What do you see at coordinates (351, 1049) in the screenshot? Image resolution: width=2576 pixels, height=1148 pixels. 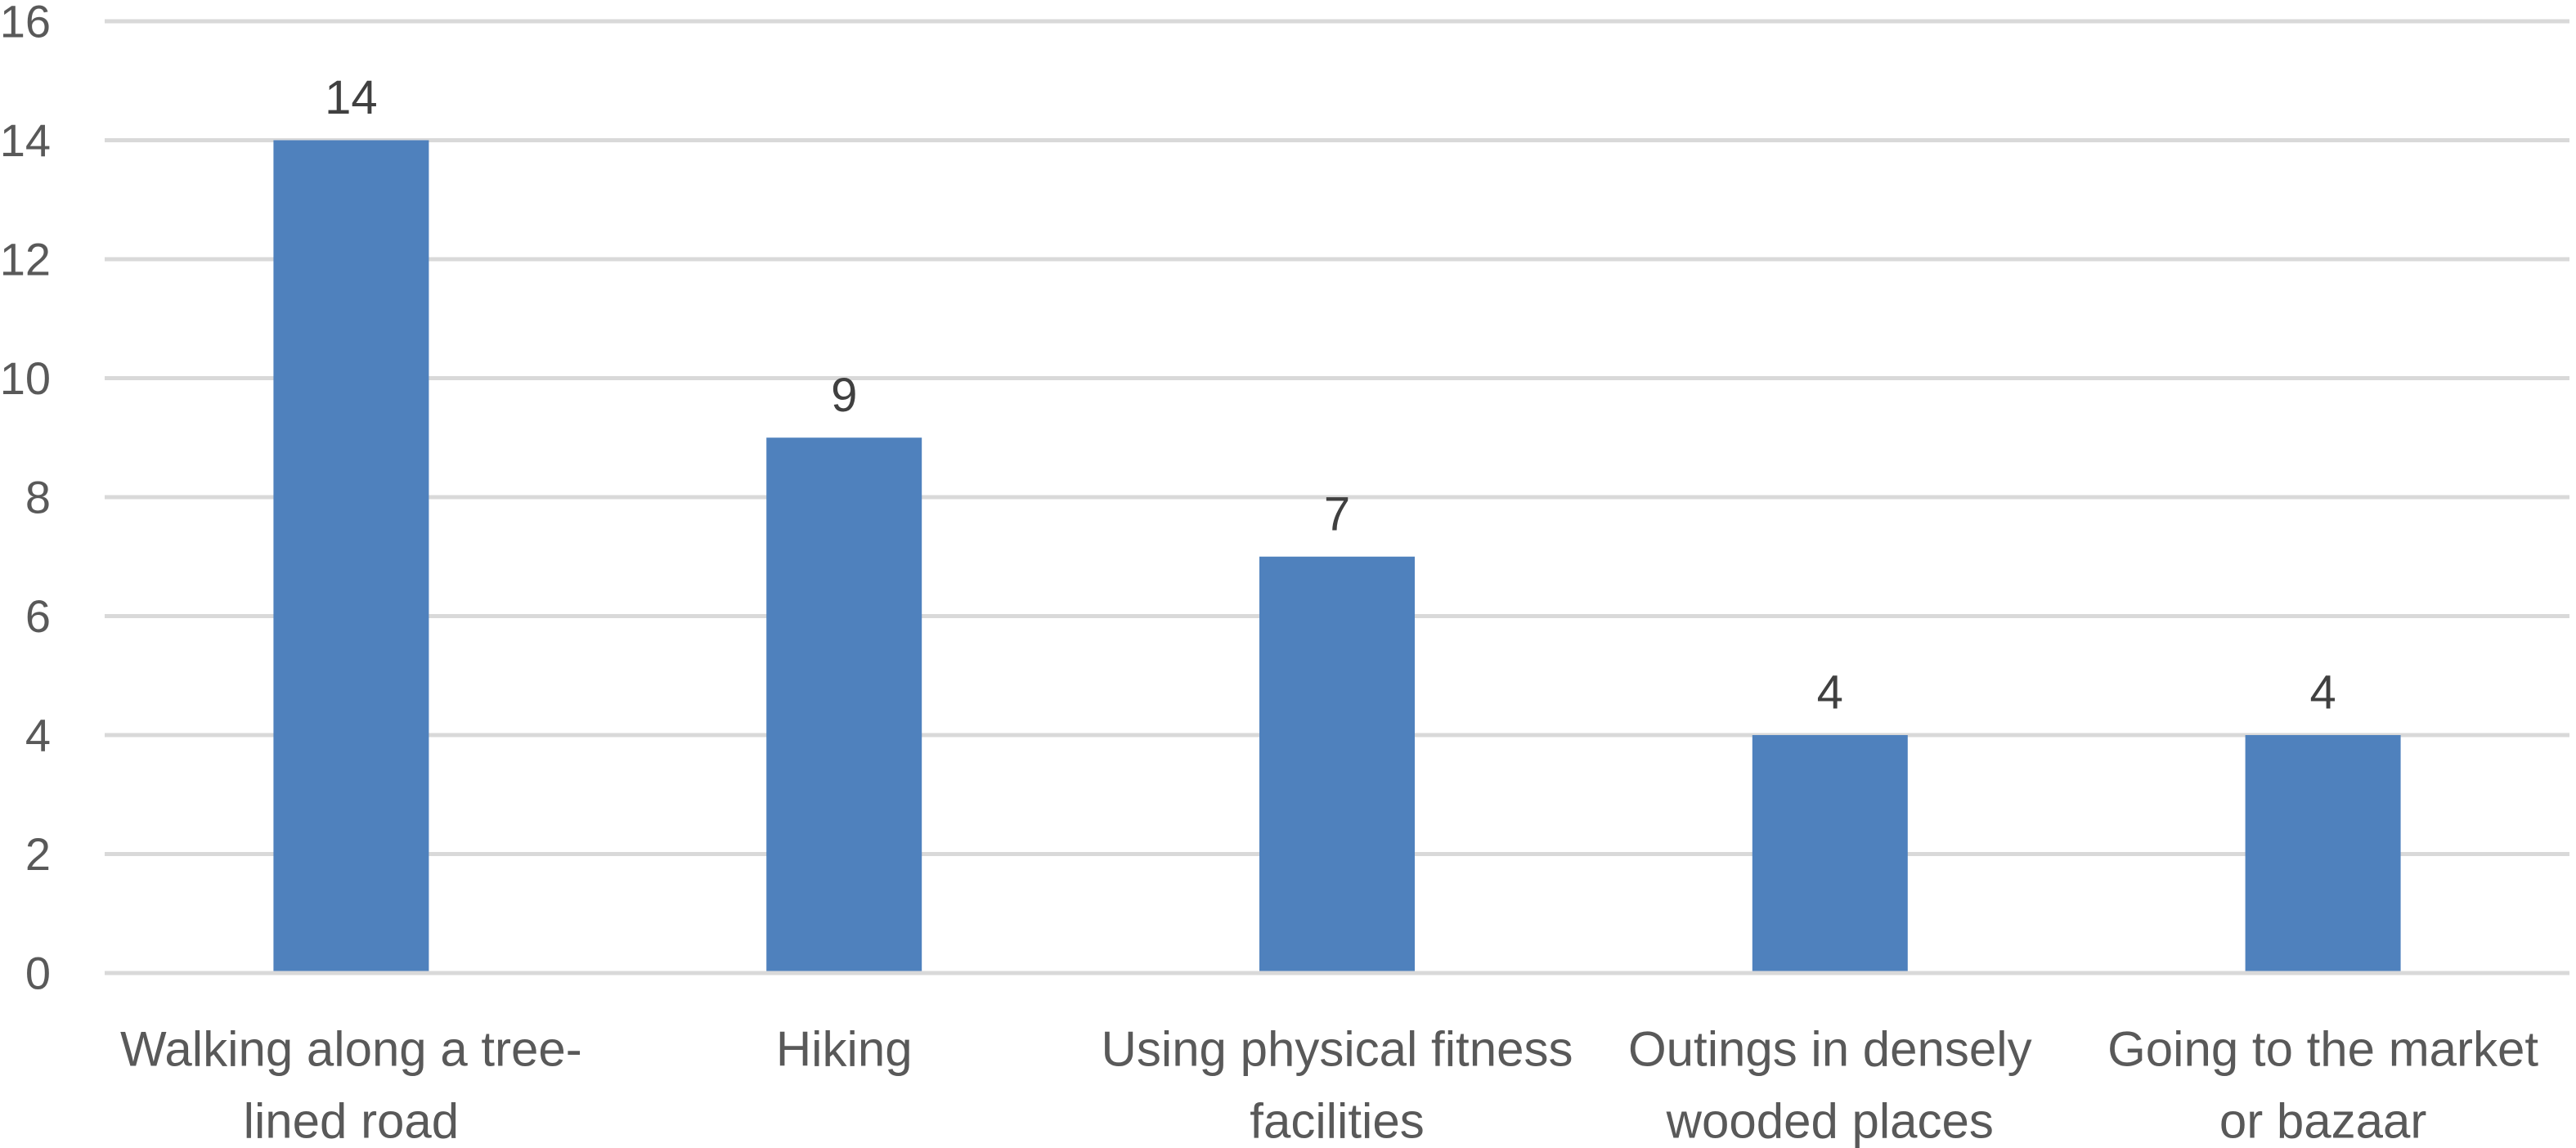 I see `x-category-label: Walking along a tree-` at bounding box center [351, 1049].